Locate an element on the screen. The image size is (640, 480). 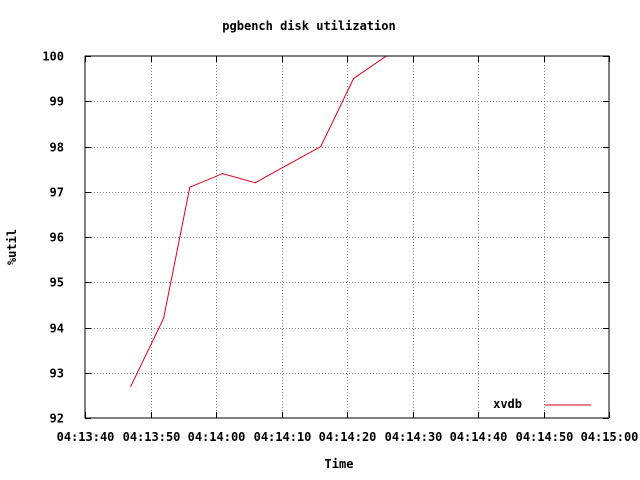
x-tick-label: 04:14:00 is located at coordinates (217, 437).